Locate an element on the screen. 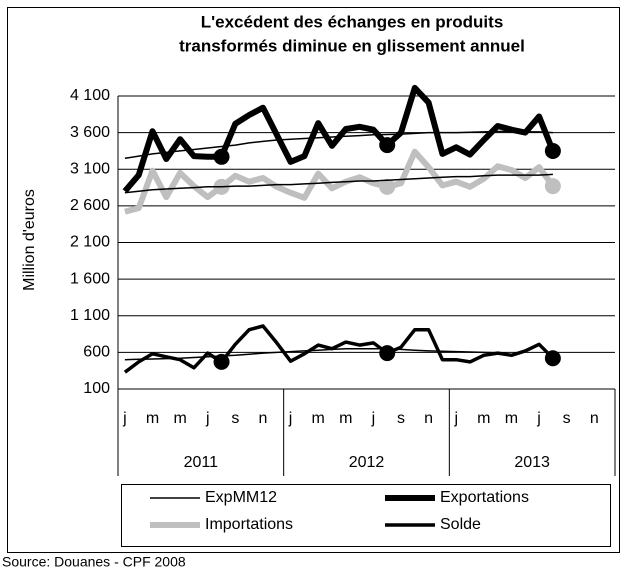 Image resolution: width=629 pixels, height=571 pixels. year-label: 2011 is located at coordinates (201, 462).